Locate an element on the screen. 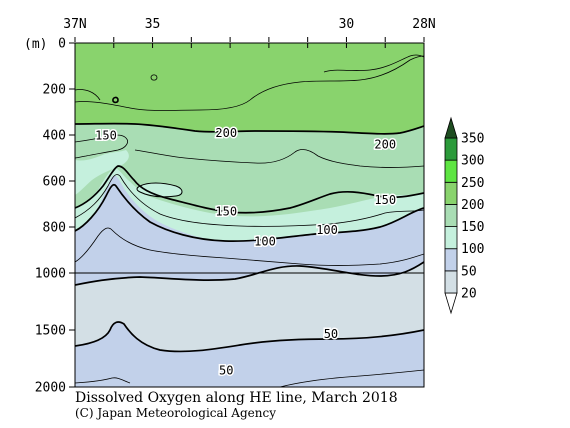 The width and height of the screenshot is (570, 428). y-tick-label: 600 is located at coordinates (54, 182).